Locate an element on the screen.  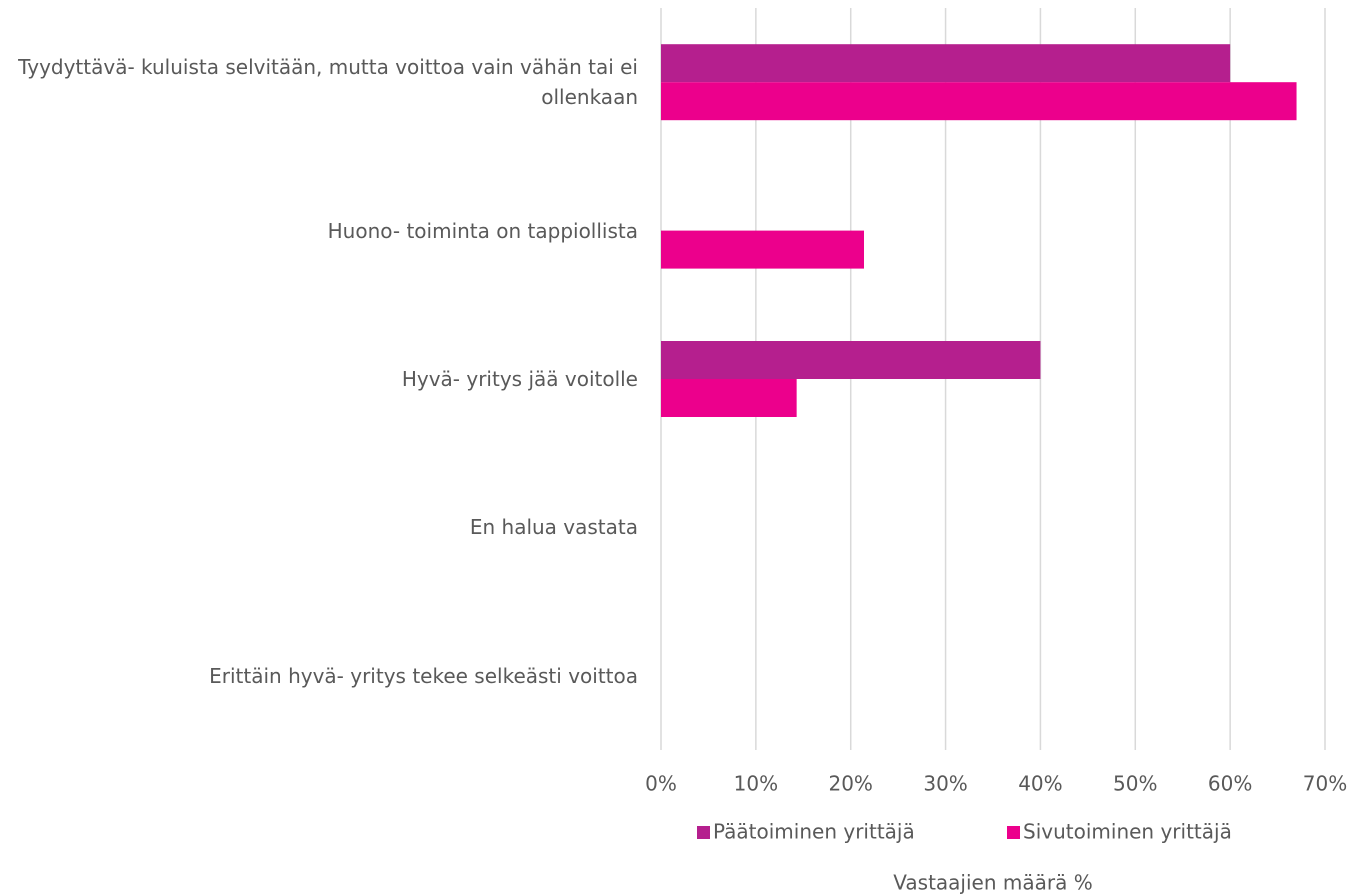
legend-label: Sivutoiminen yrittäjä is located at coordinates (1127, 832).